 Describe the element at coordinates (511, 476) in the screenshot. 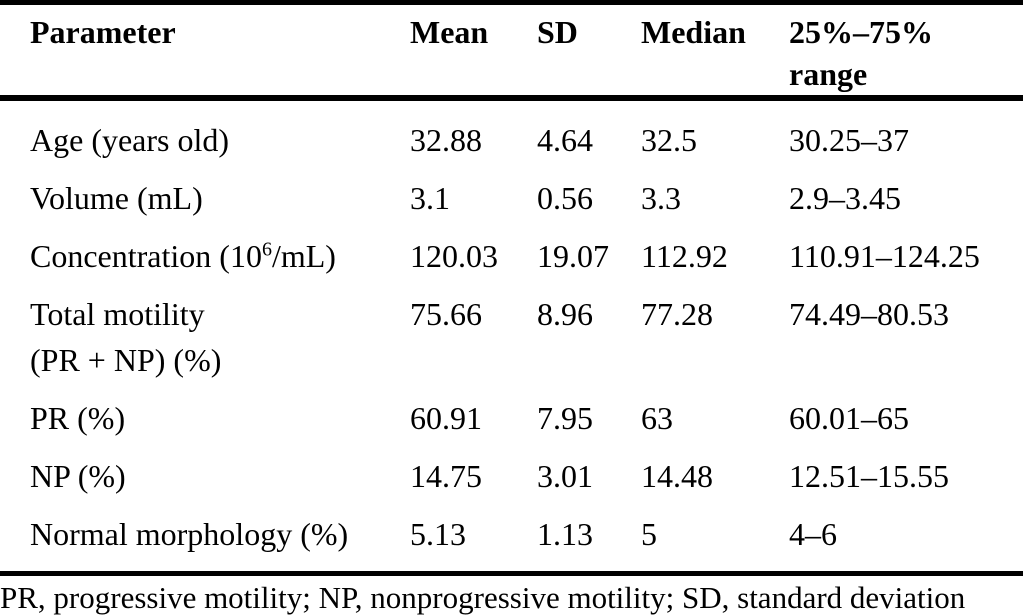

I see `table-row-np: NP (%) 14.75 3.01 14.48 12.51–15.55` at that location.